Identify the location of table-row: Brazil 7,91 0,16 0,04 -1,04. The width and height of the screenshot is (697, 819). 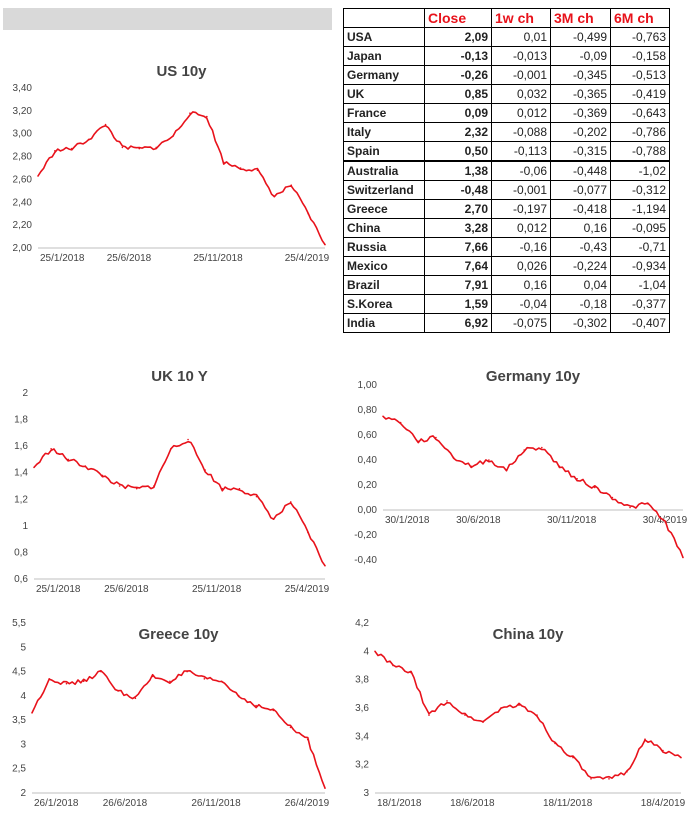
(506, 285).